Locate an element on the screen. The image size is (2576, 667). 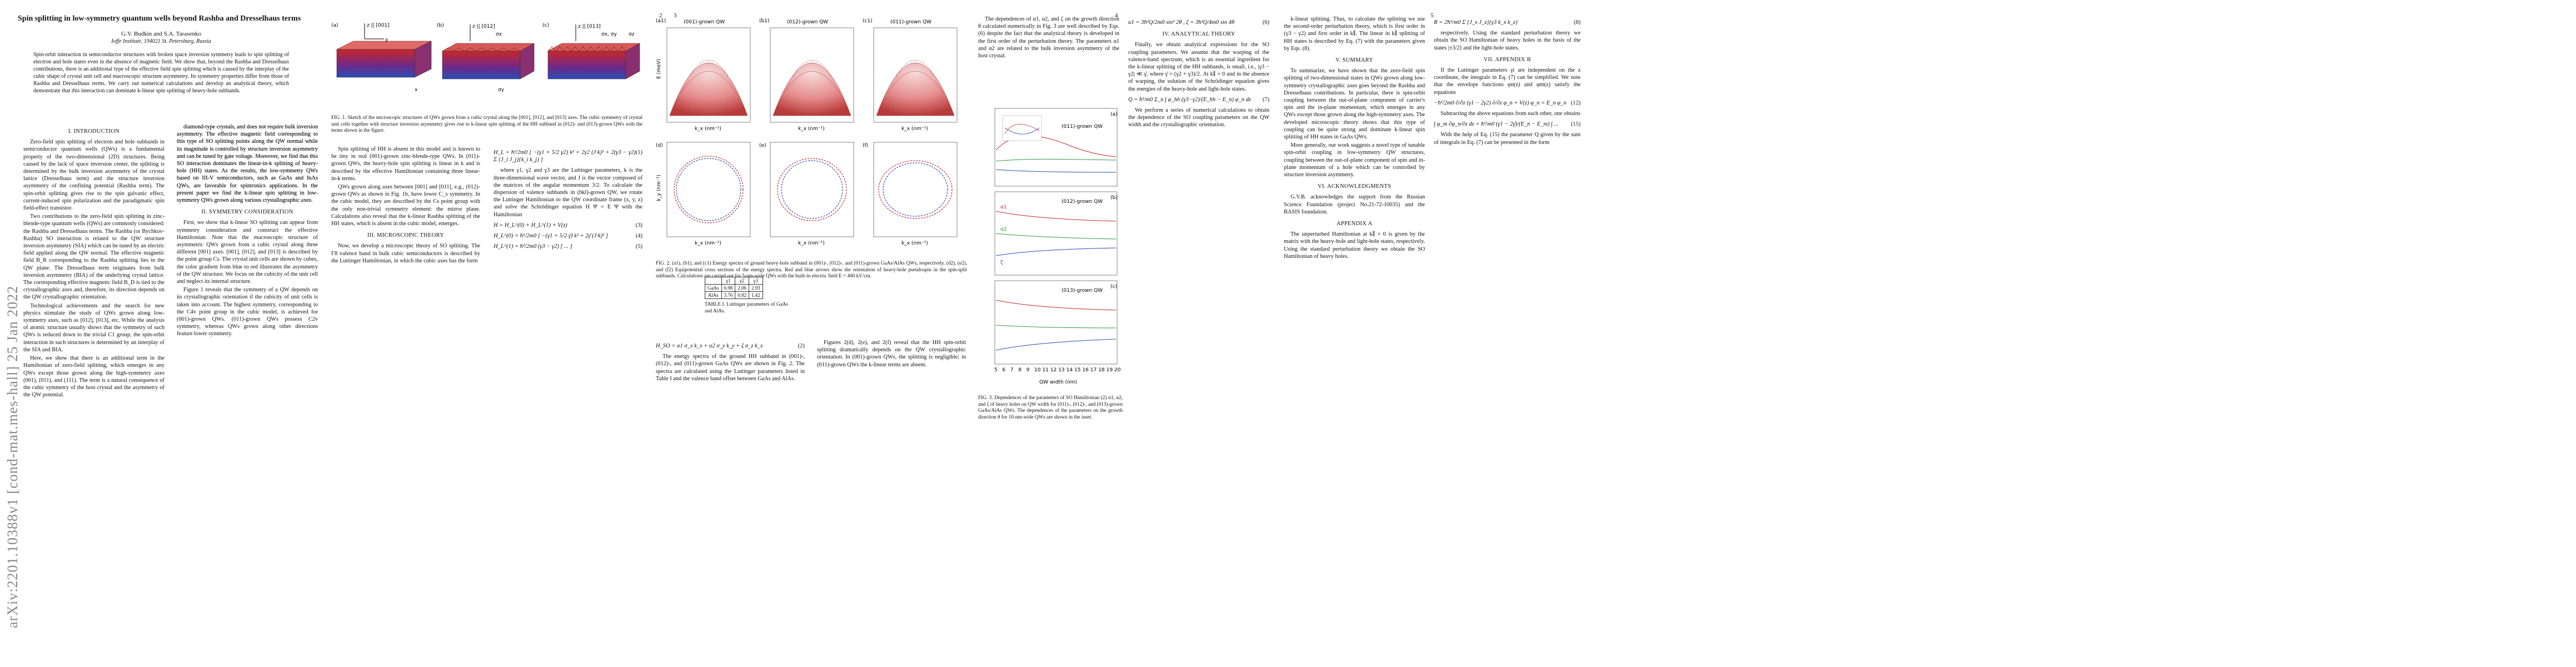
panel-label: (c1) is located at coordinates (868, 21).